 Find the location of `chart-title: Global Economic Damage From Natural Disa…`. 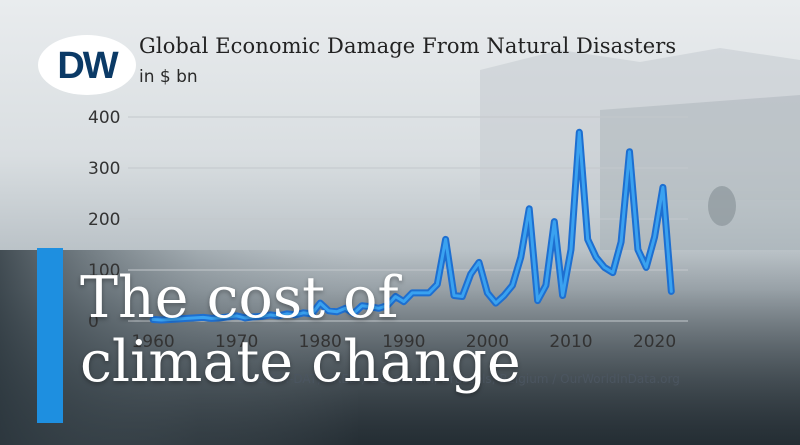

chart-title: Global Economic Damage From Natural Disa… is located at coordinates (408, 46).